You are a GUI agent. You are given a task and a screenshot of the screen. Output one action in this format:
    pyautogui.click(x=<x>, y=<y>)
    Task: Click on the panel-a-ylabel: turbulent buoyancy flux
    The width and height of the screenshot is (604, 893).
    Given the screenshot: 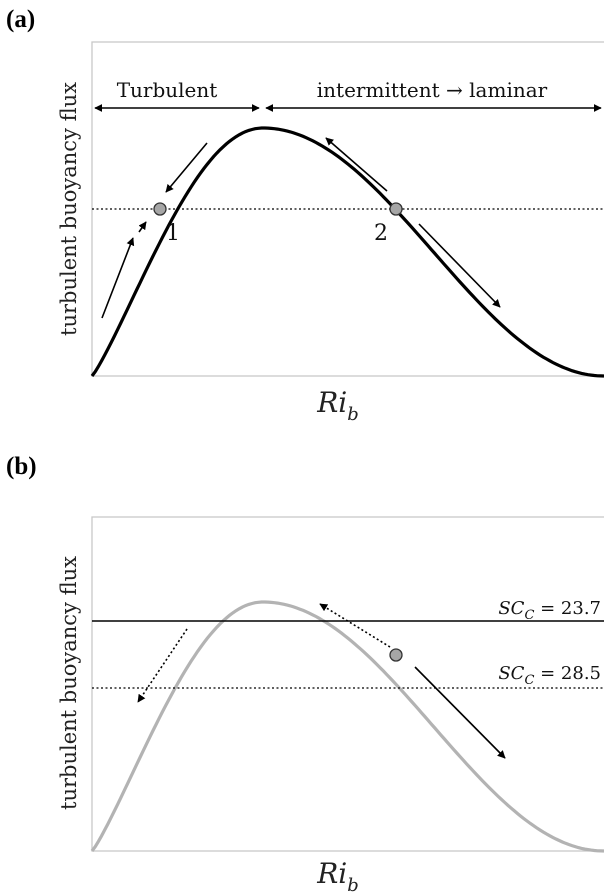 What is the action you would take?
    pyautogui.click(x=69, y=209)
    